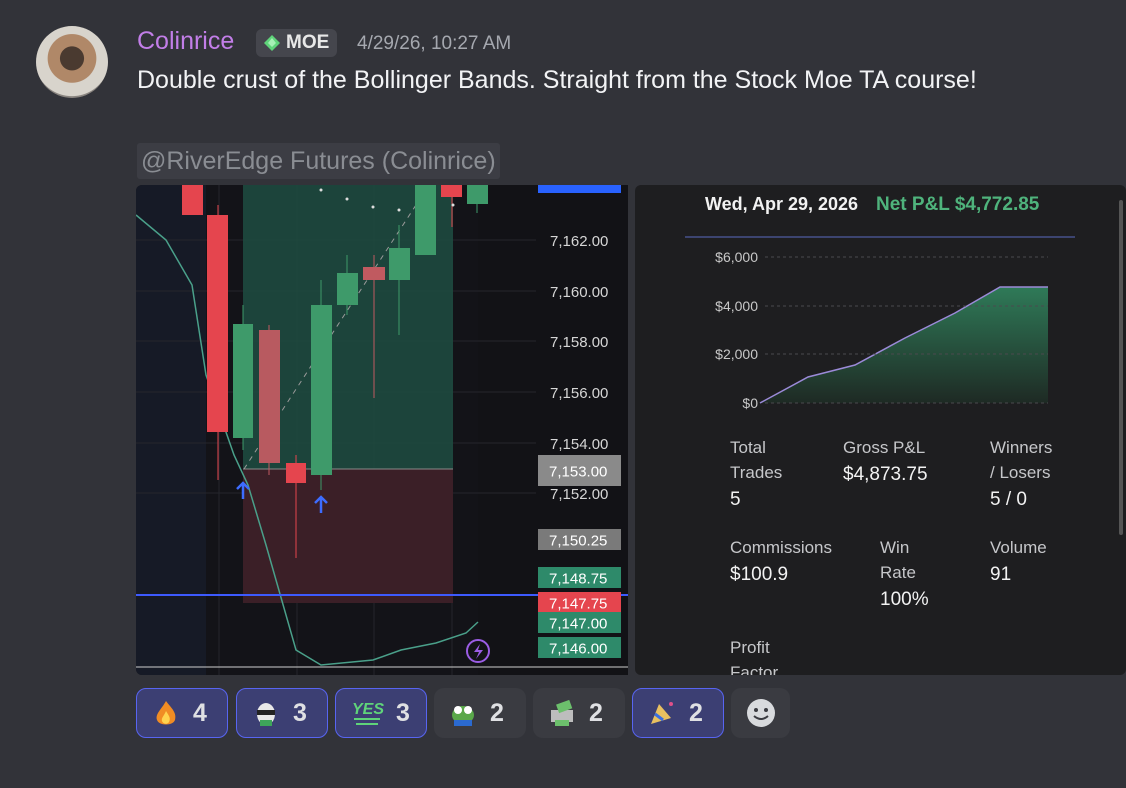  What do you see at coordinates (756, 460) in the screenshot?
I see `stat-label: Total Trades` at bounding box center [756, 460].